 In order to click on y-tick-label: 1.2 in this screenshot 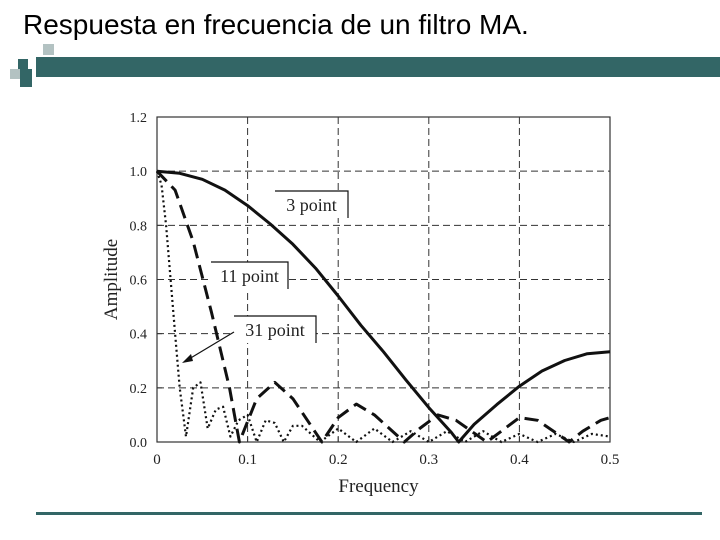, I will do `click(139, 118)`.